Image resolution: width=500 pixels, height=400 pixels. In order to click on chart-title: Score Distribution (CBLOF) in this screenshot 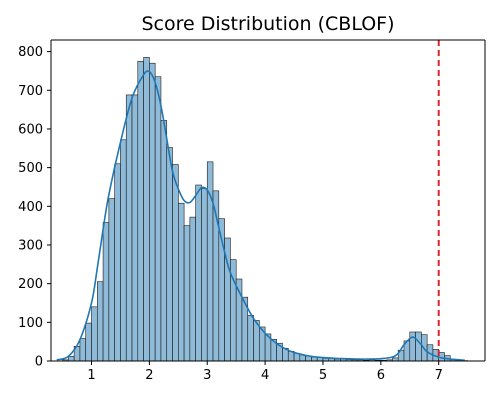, I will do `click(267, 24)`.